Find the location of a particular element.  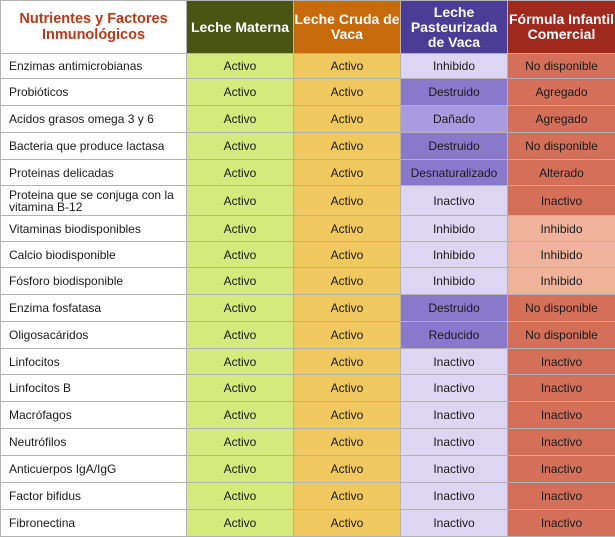

nutrient-name-cell: Vitaminas biodisponibles is located at coordinates (93, 228).